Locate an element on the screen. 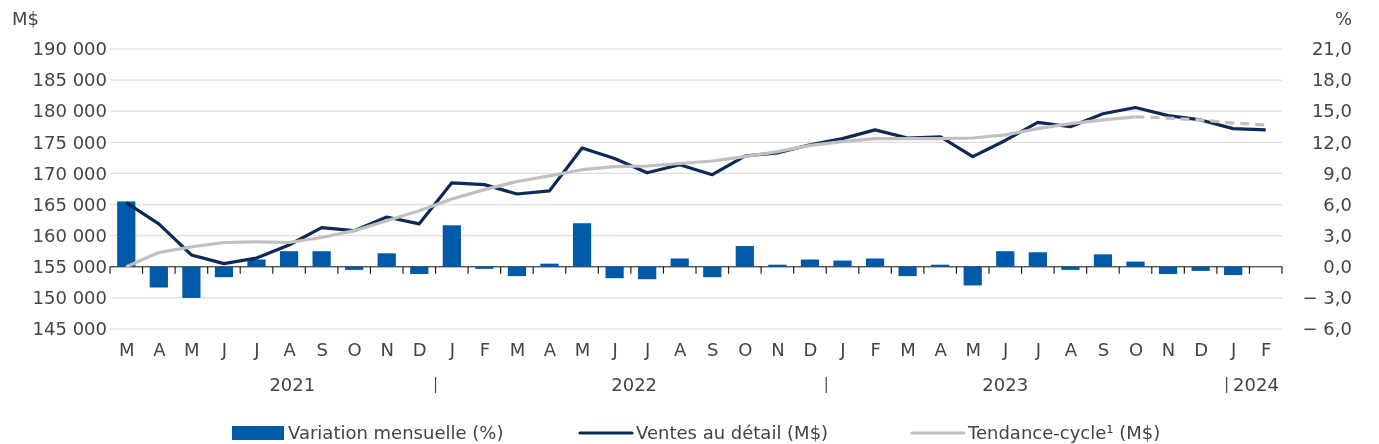 This screenshot has width=1379, height=444. y2-tick-label: − 6,0 is located at coordinates (1327, 329).